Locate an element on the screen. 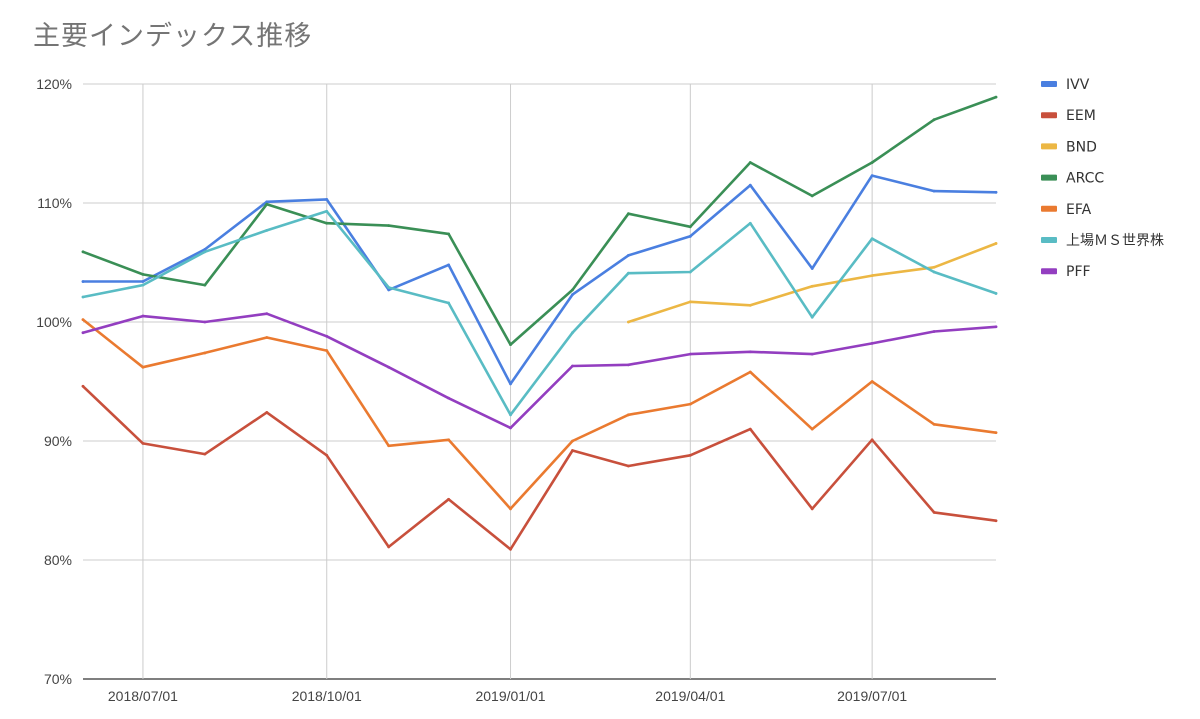 The image size is (1200, 719). legend-label: IVV is located at coordinates (1078, 85).